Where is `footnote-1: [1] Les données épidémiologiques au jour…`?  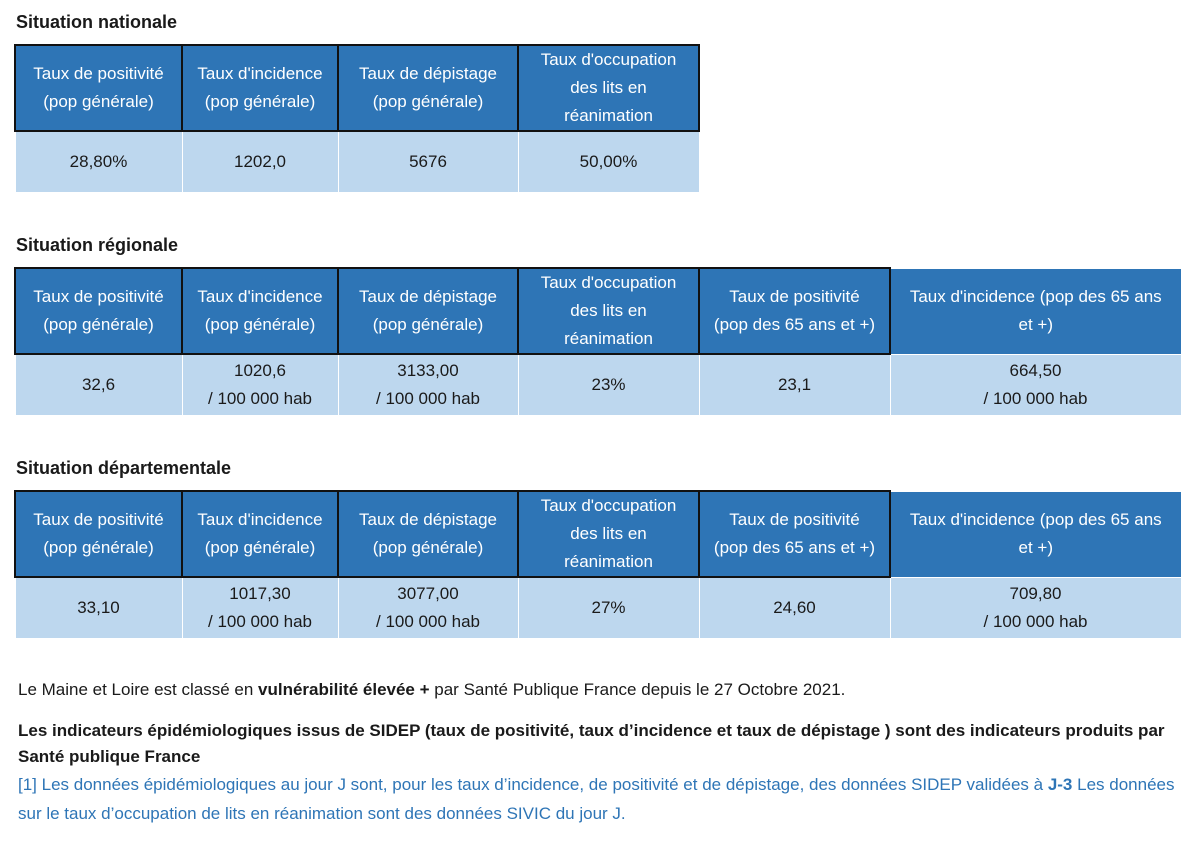 footnote-1: [1] Les données épidémiologiques au jour… is located at coordinates (533, 784).